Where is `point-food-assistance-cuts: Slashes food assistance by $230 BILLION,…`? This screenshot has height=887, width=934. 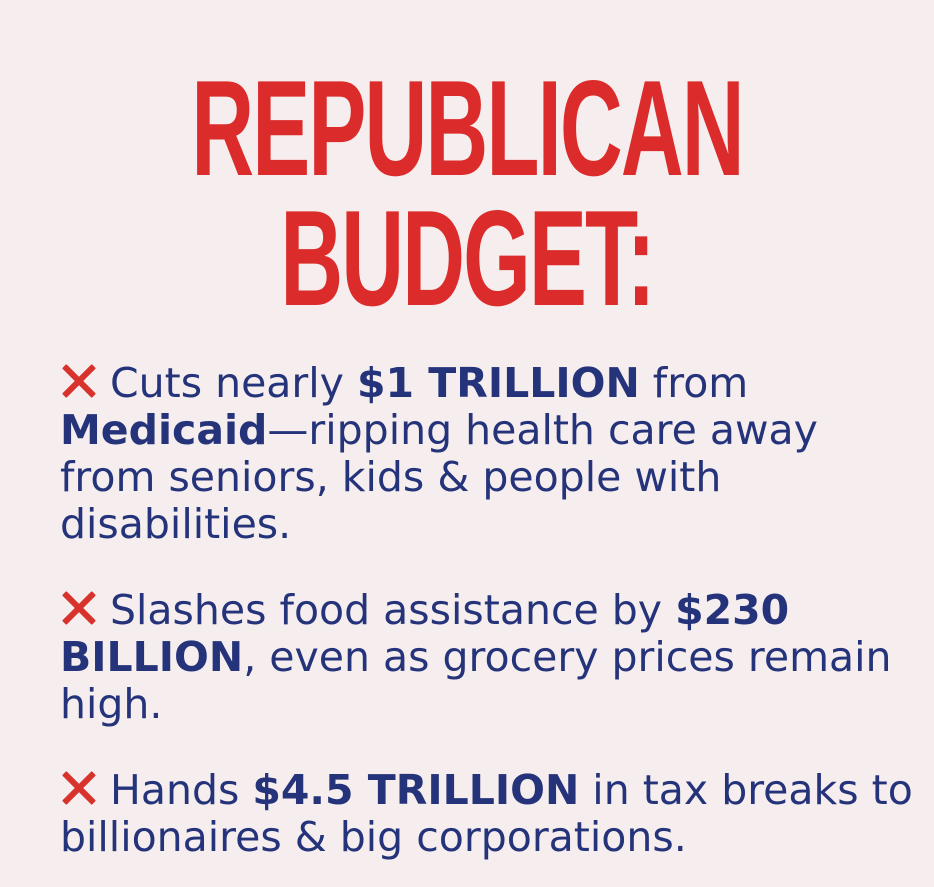 point-food-assistance-cuts: Slashes food assistance by $230 BILLION,… is located at coordinates (490, 657).